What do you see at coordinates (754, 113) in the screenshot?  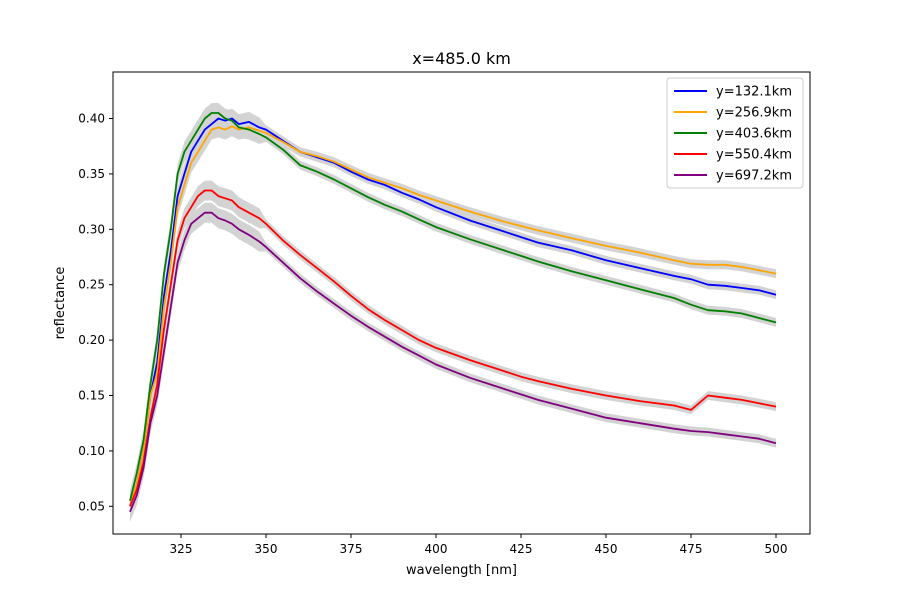 I see `legend-label: y=256.9km` at bounding box center [754, 113].